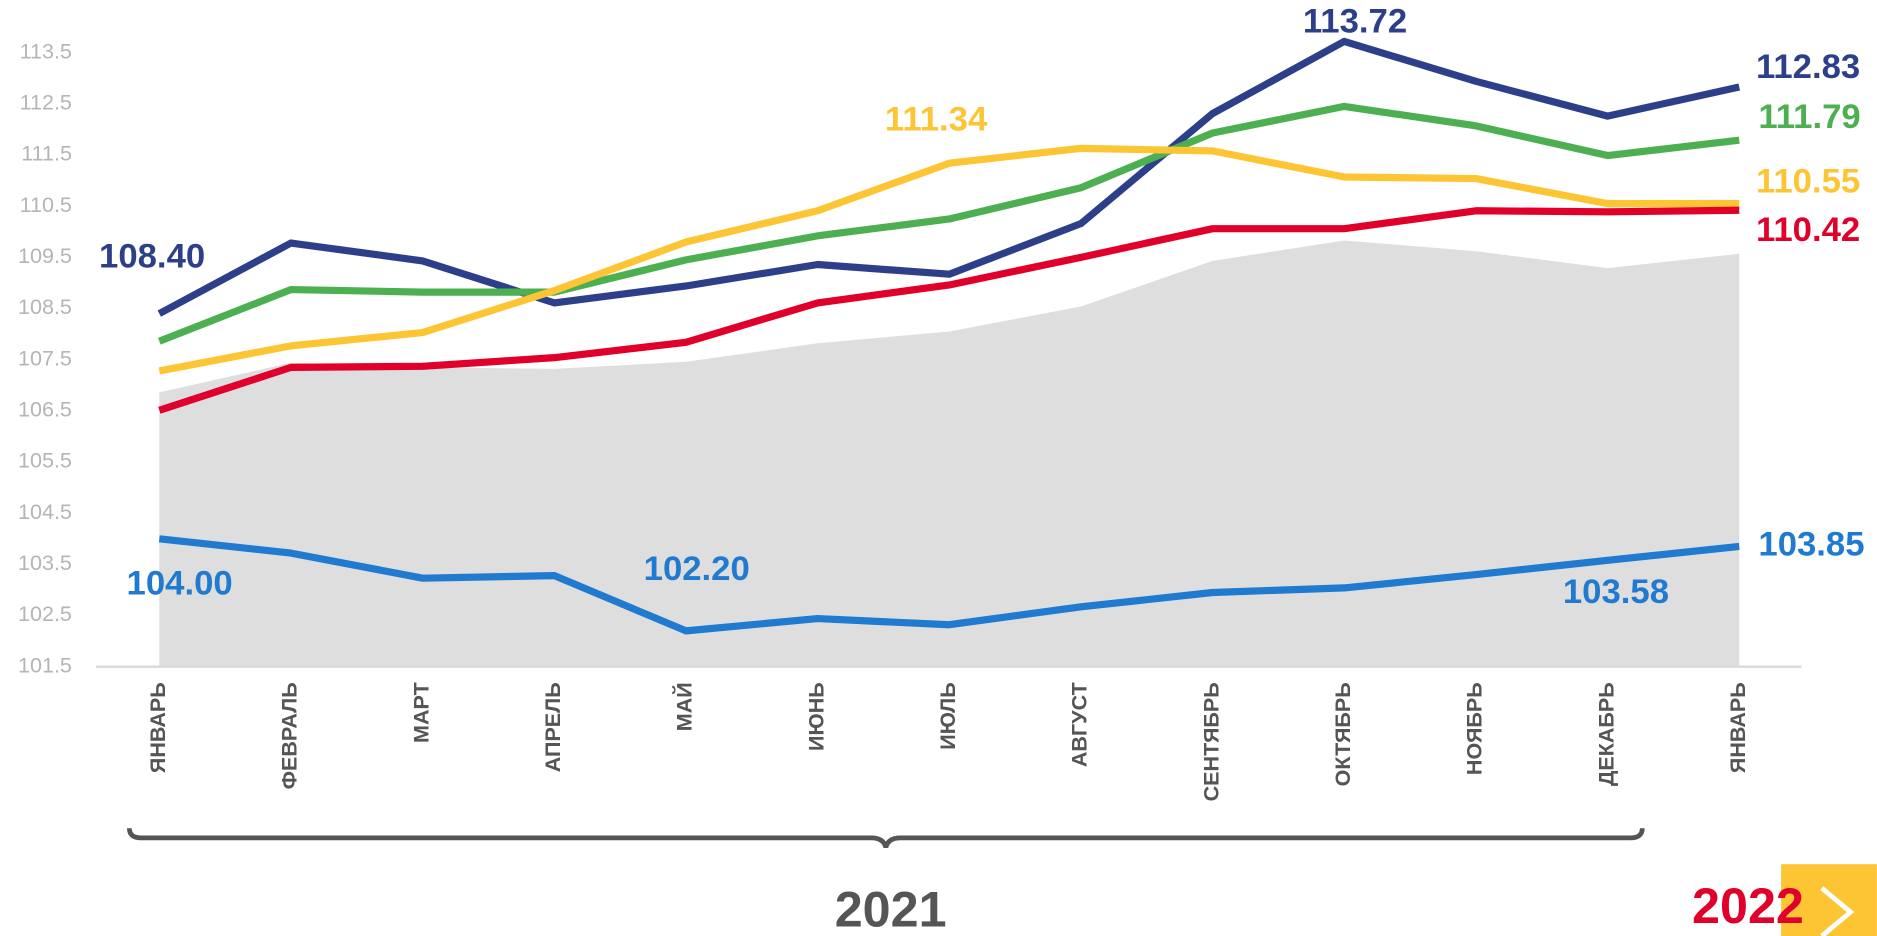  What do you see at coordinates (1748, 905) in the screenshot?
I see `year-label: 2022` at bounding box center [1748, 905].